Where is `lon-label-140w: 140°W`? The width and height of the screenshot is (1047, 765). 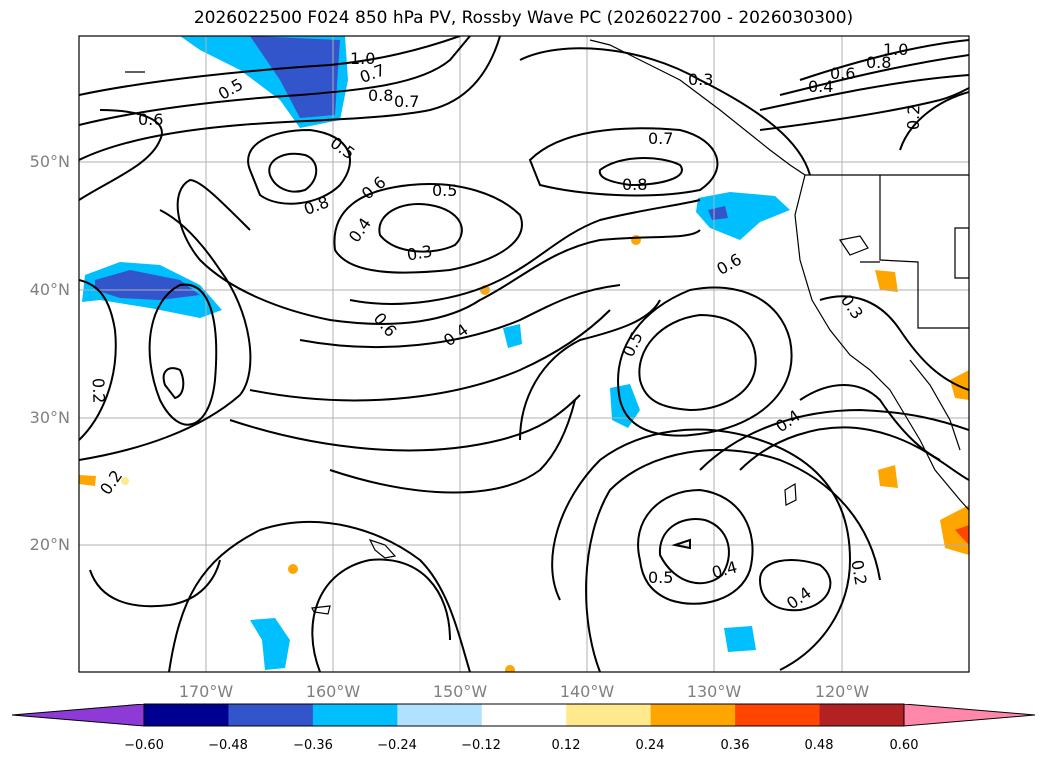
lon-label-140w: 140°W is located at coordinates (587, 691).